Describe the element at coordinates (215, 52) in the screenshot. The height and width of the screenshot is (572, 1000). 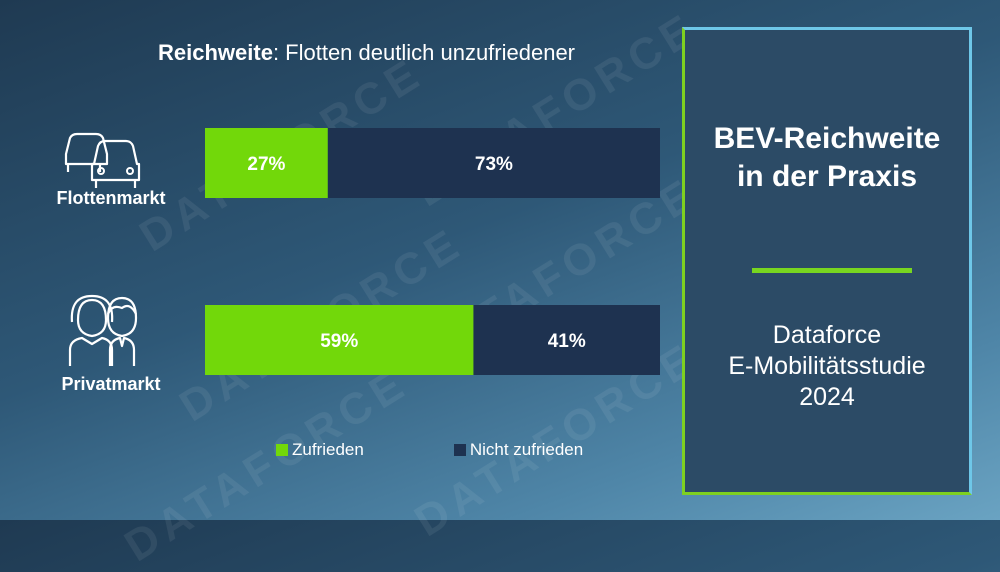
I see `chart-title-bold: Reichweite` at that location.